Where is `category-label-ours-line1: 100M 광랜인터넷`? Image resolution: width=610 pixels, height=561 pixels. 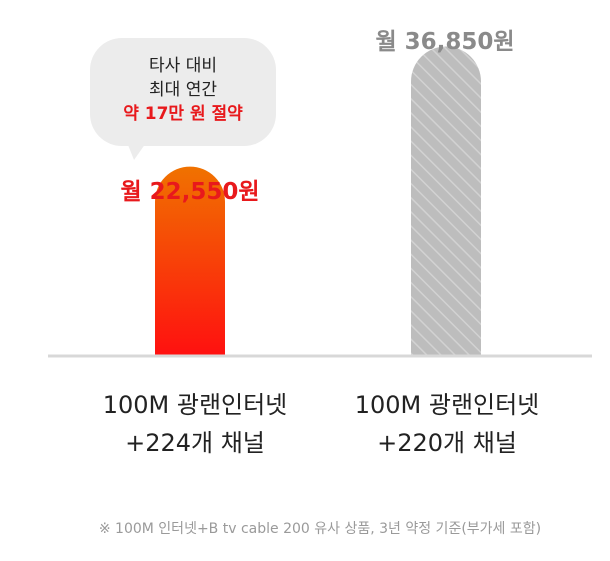
category-label-ours-line1: 100M 광랜인터넷 is located at coordinates (195, 405).